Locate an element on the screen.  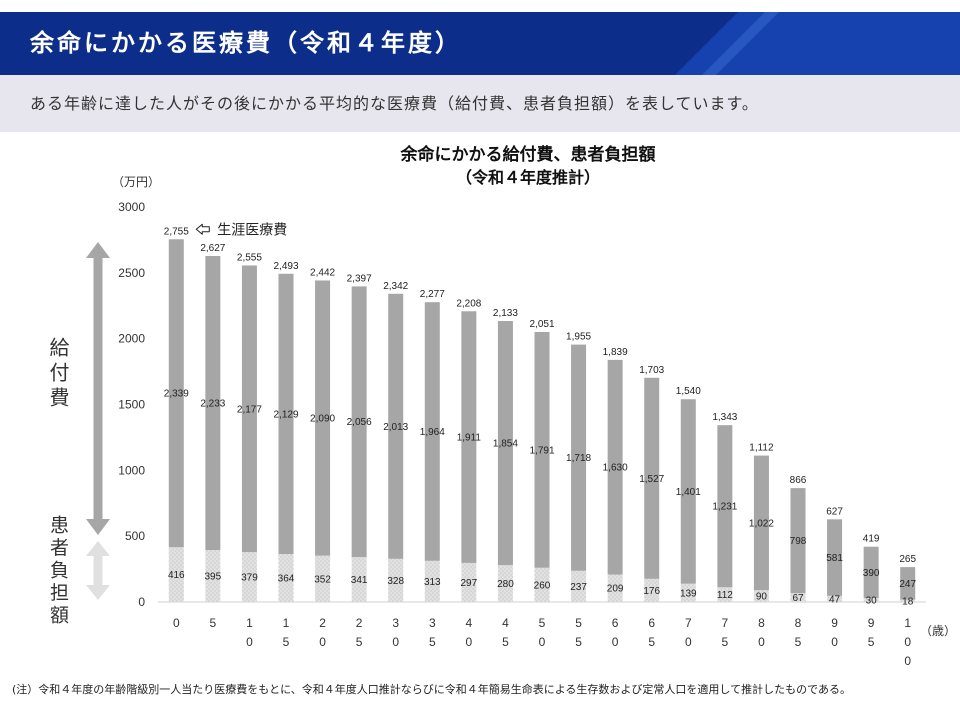
benefit-value-label: 798 is located at coordinates (798, 541).